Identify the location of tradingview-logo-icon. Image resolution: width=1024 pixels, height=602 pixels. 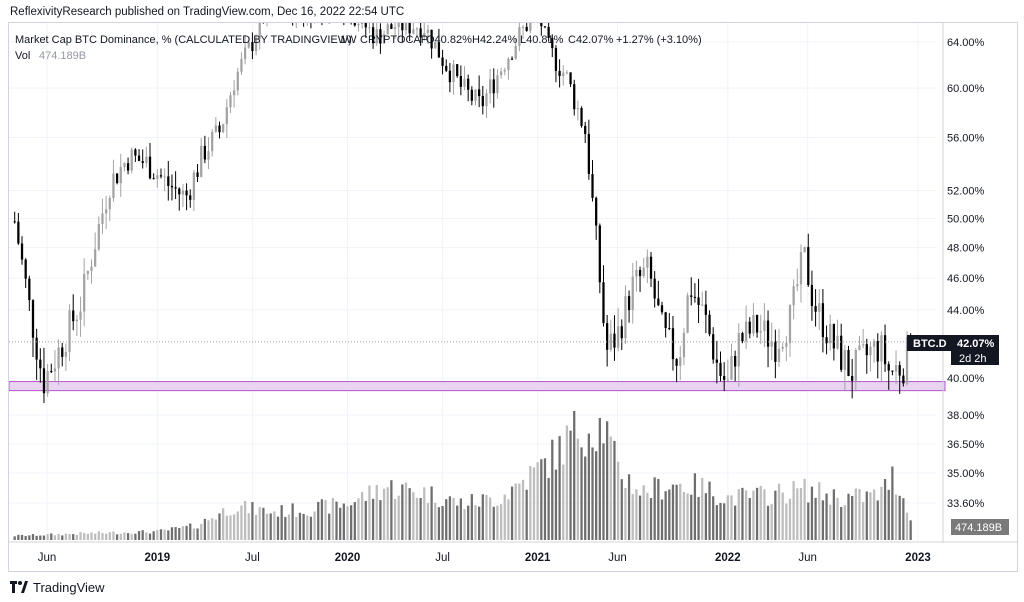
(19, 587).